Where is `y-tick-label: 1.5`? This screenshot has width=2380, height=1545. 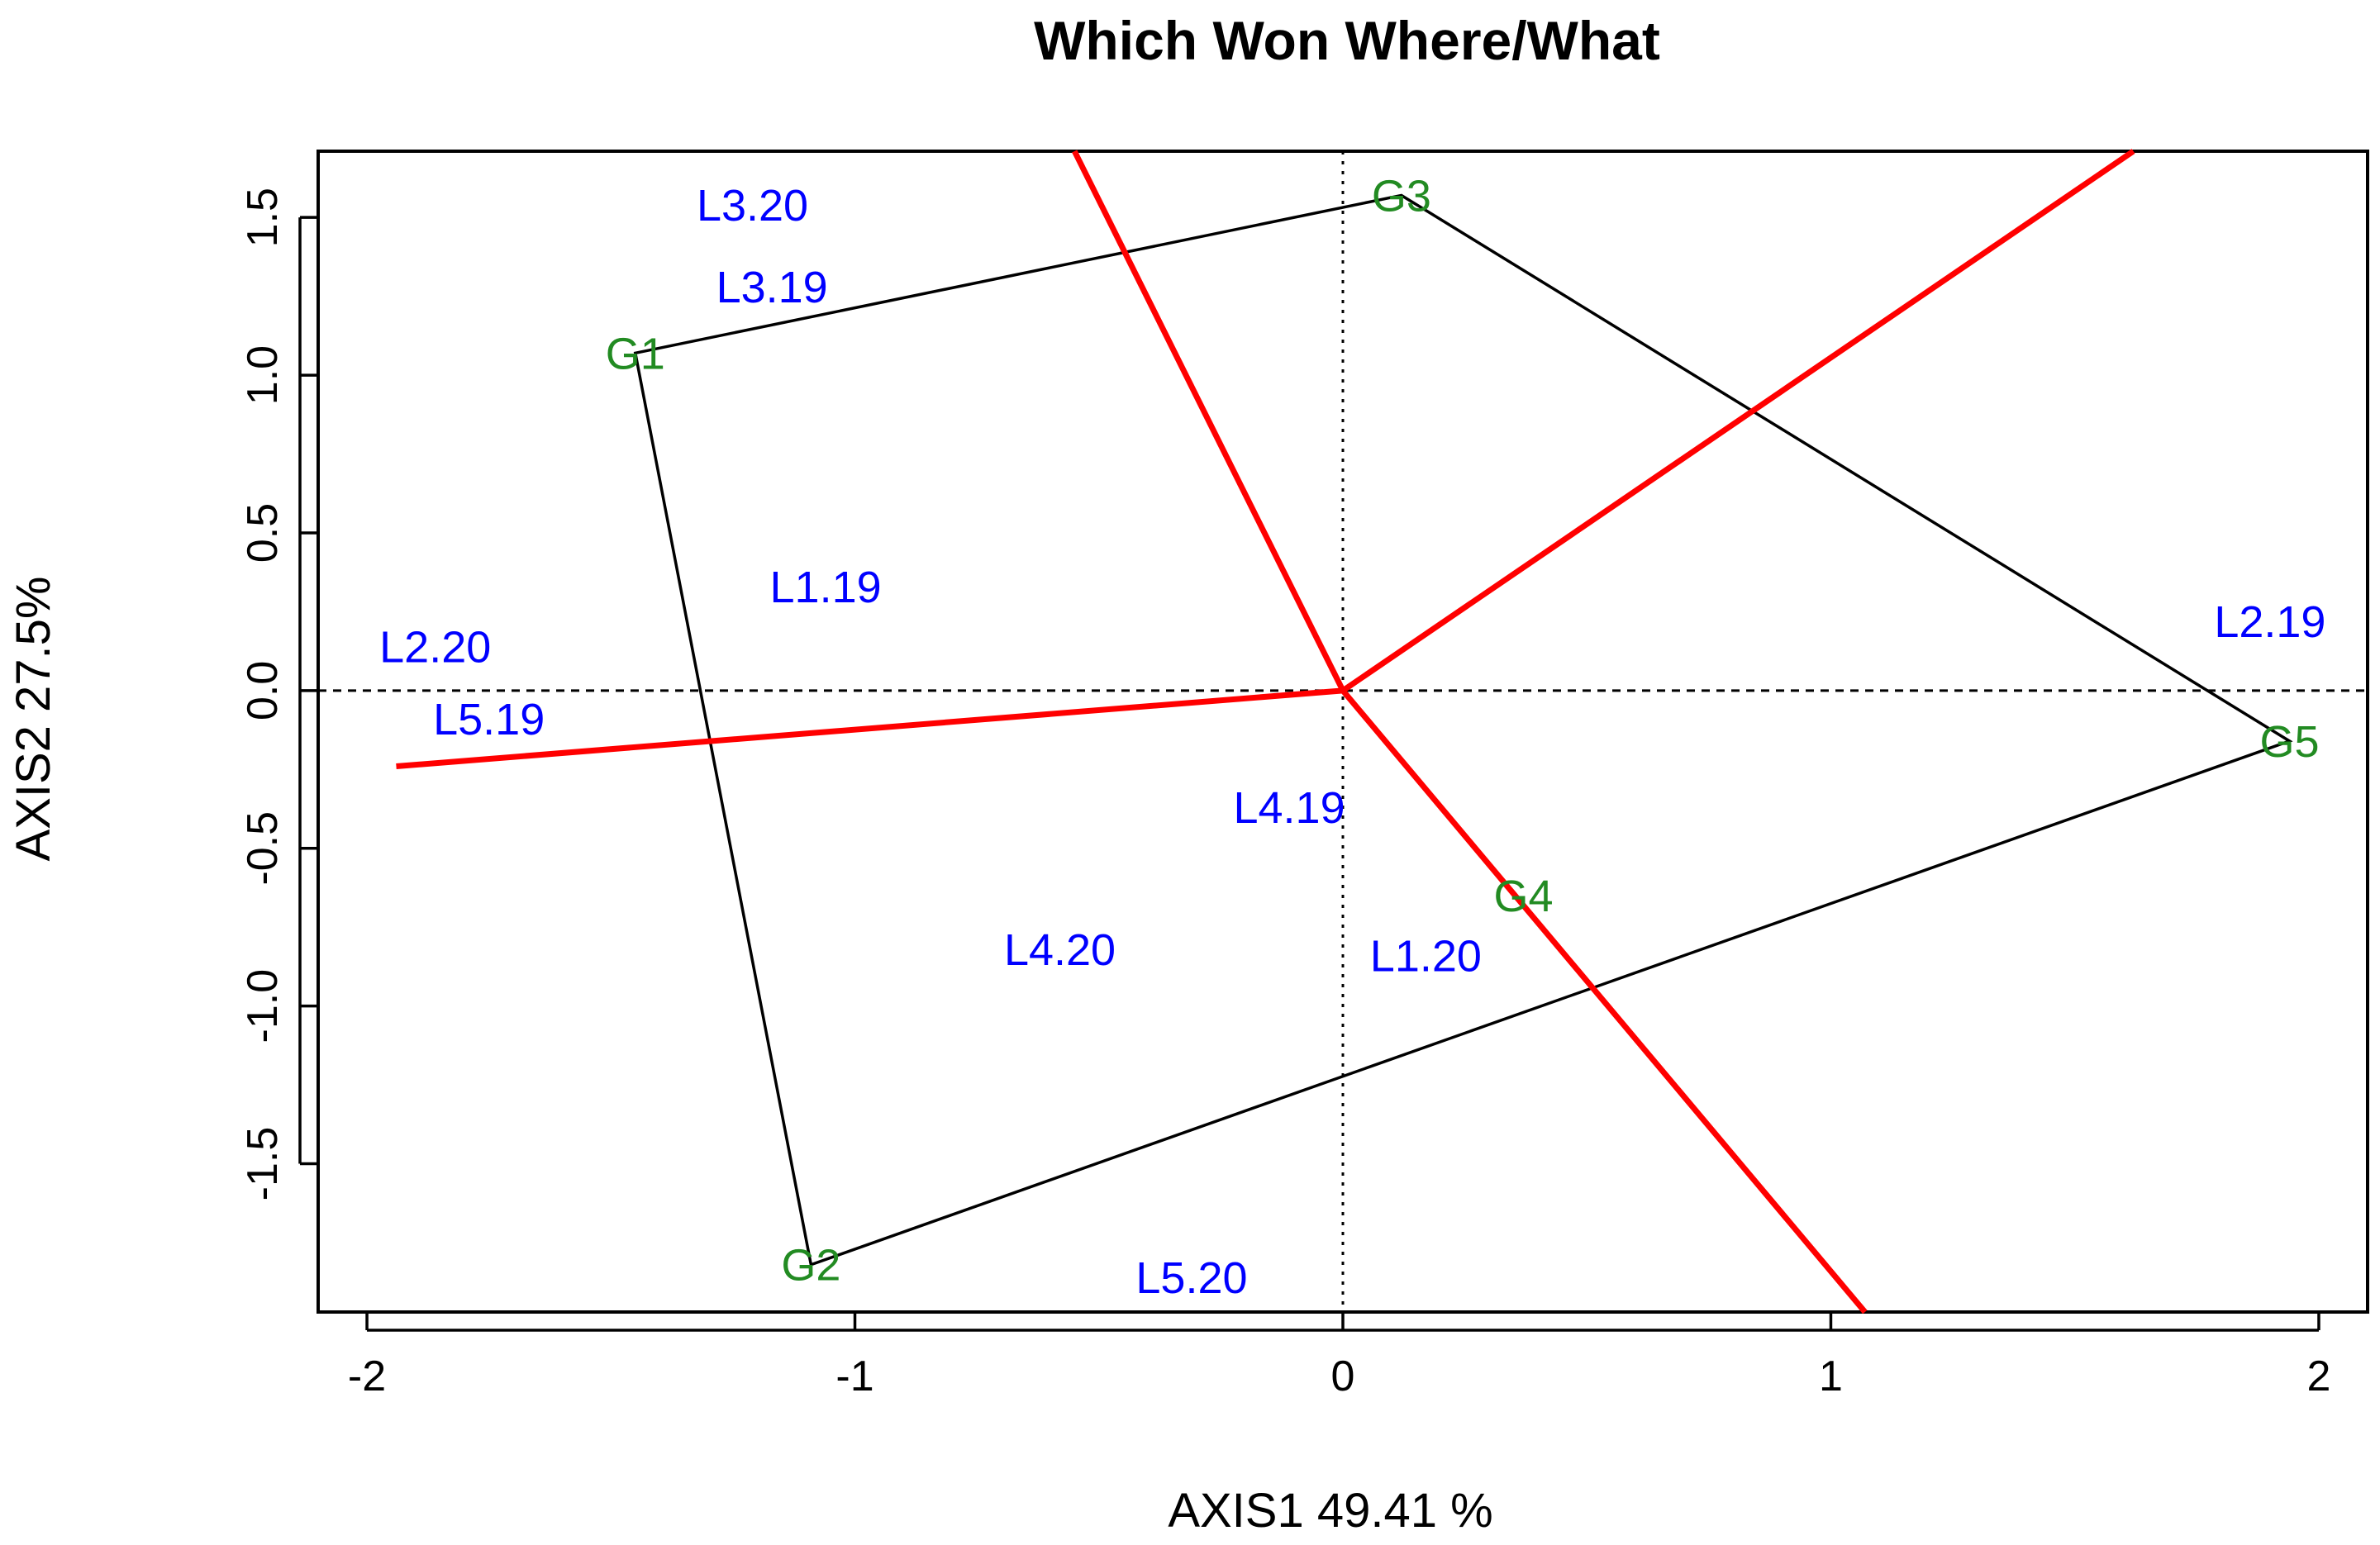
y-tick-label: 1.5 is located at coordinates (263, 218).